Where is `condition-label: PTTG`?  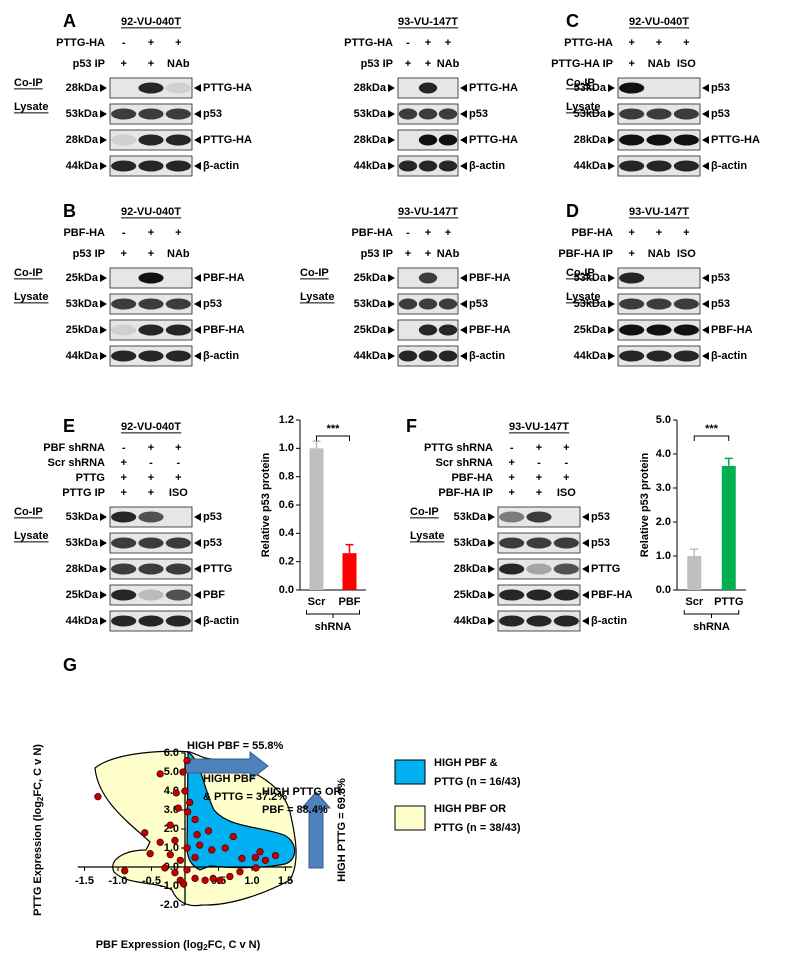 condition-label: PTTG is located at coordinates (90, 478).